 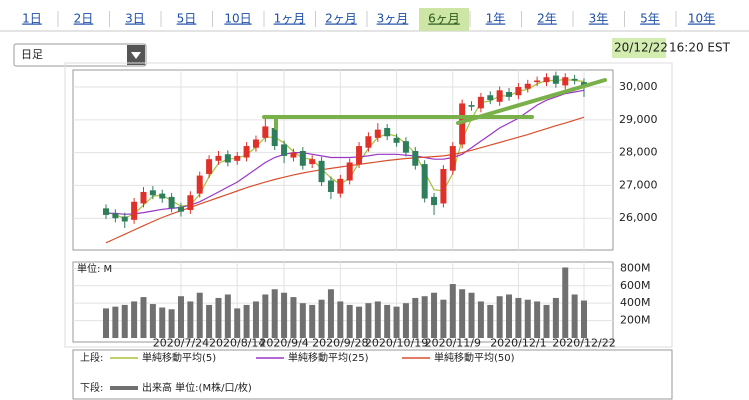 I want to click on dropdown, so click(x=80, y=55).